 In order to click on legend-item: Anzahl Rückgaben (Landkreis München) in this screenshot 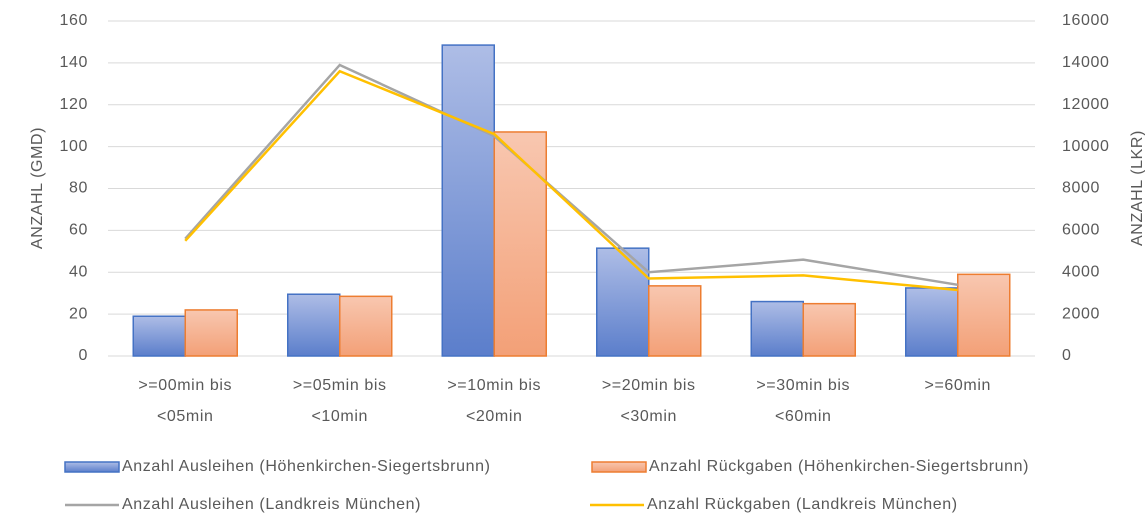, I will do `click(774, 504)`.